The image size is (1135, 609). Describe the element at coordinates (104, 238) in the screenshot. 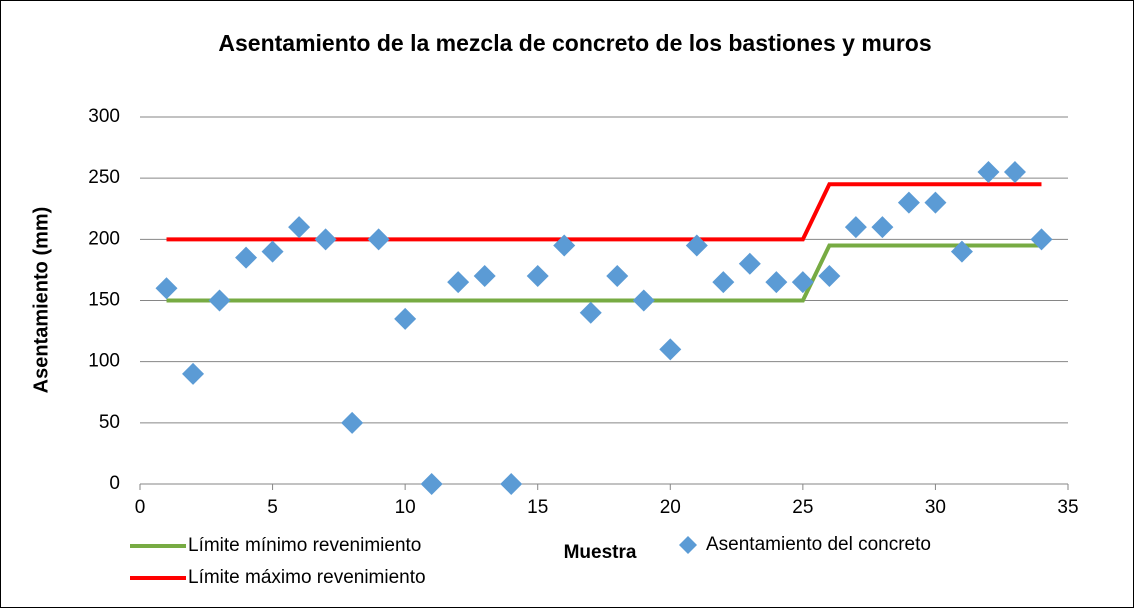

I see `y-tick-label: 200` at that location.